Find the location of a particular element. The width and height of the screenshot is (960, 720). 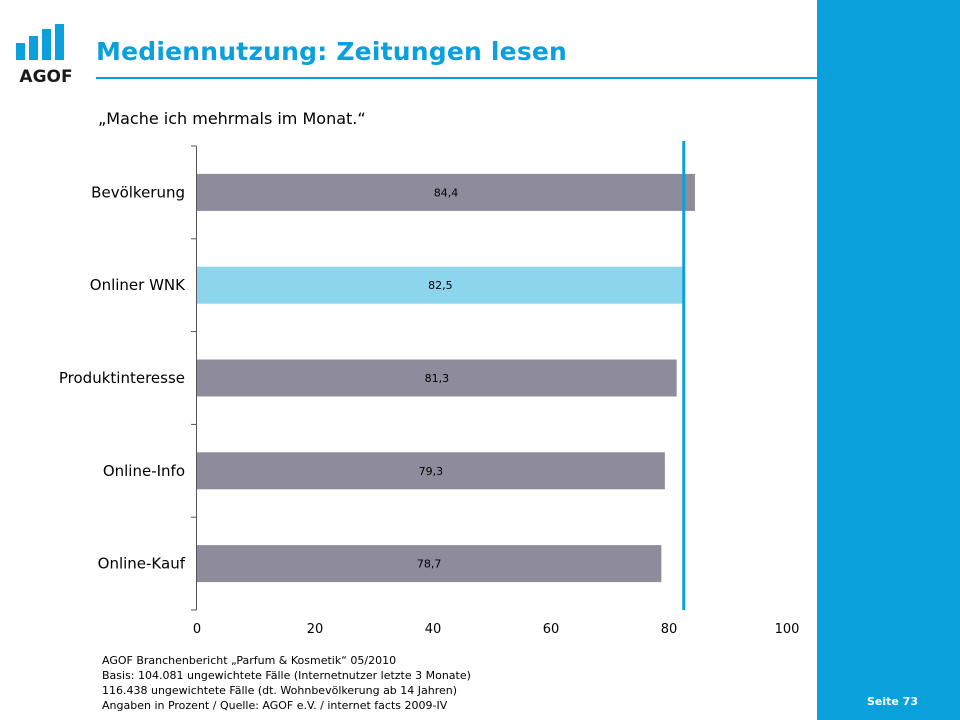

value-label: 81,3 is located at coordinates (437, 378).